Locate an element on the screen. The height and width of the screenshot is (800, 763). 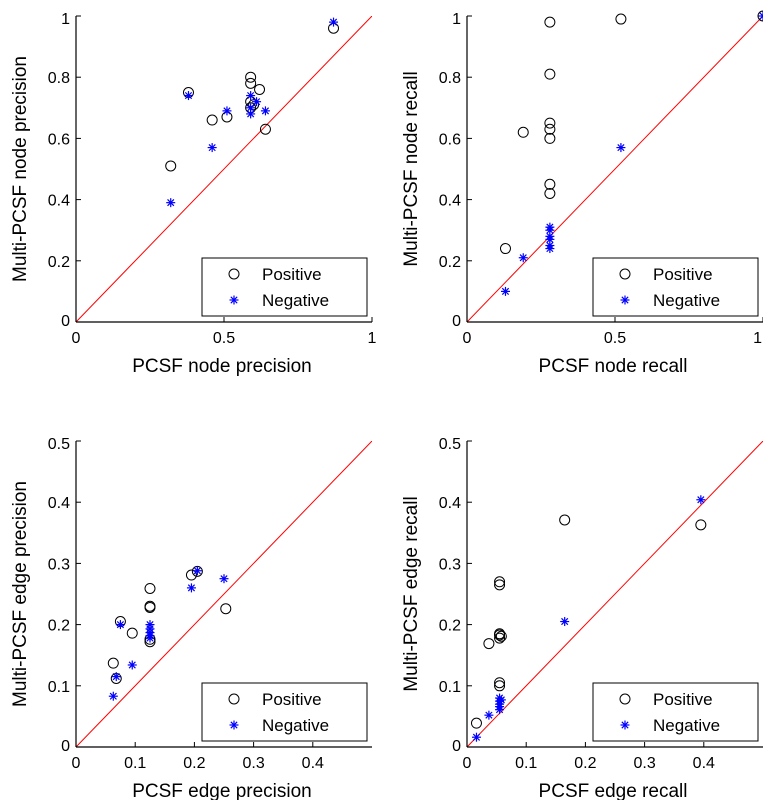
x-tick-label: 0.1 is located at coordinates (526, 763).